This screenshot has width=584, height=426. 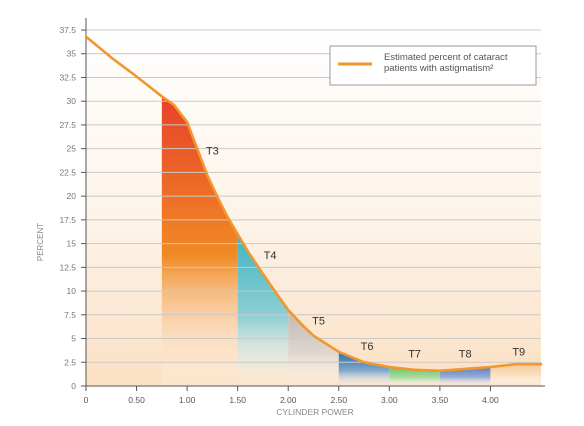 What do you see at coordinates (318, 321) in the screenshot?
I see `region-label-t5: T5` at bounding box center [318, 321].